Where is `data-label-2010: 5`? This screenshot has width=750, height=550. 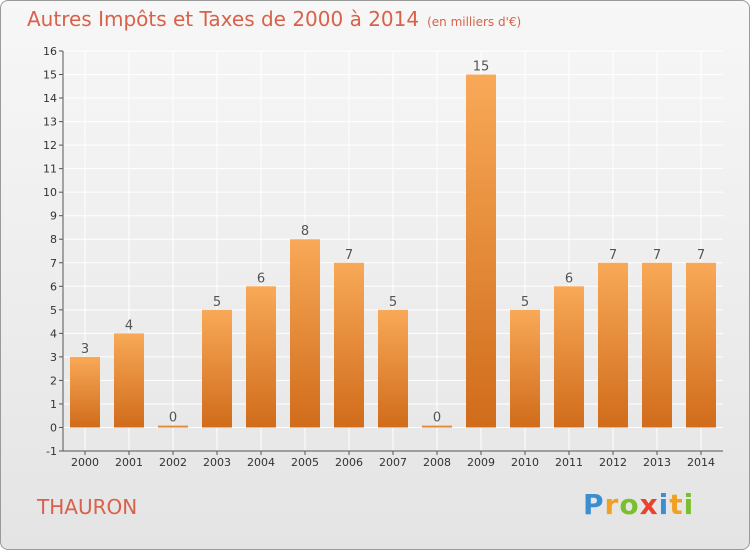 data-label-2010: 5 is located at coordinates (525, 302).